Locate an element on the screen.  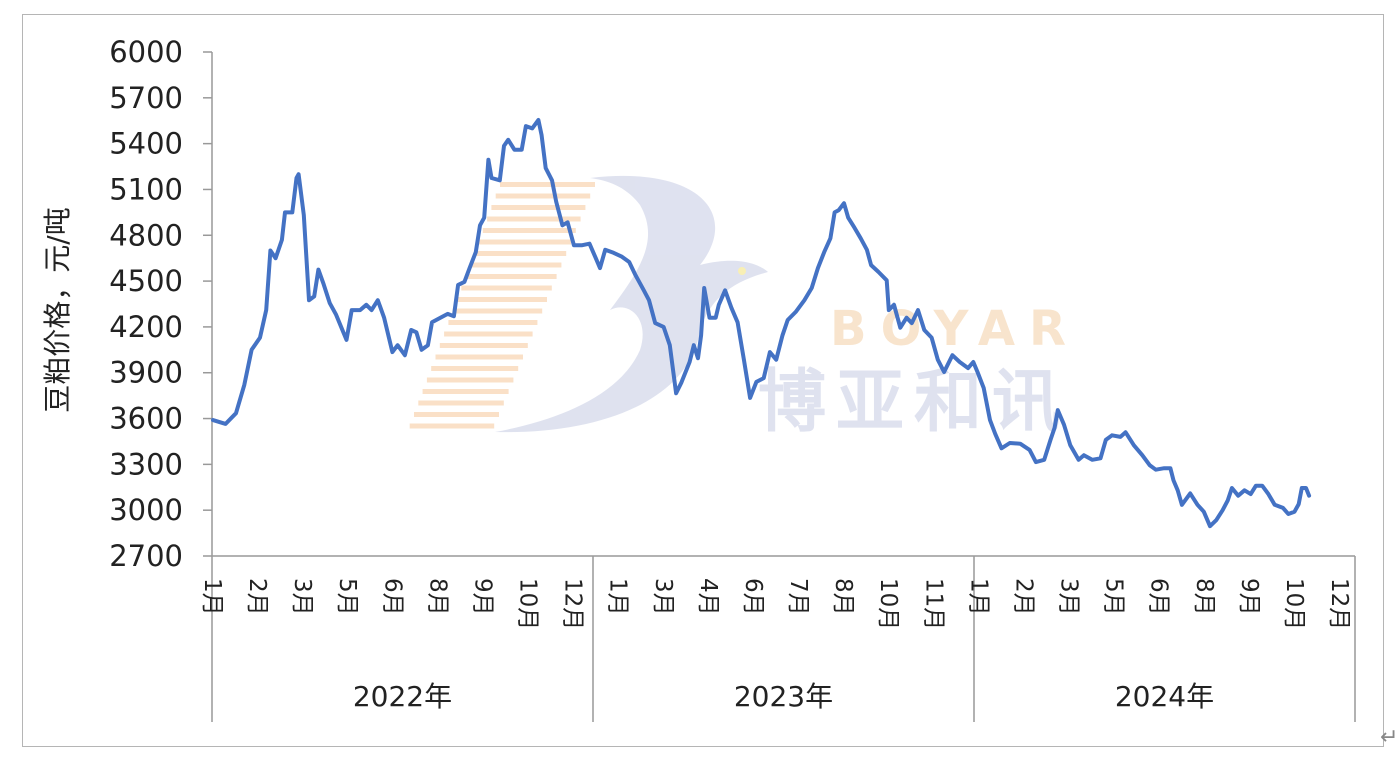
x-month-label: 11月 is located at coordinates (933, 604).